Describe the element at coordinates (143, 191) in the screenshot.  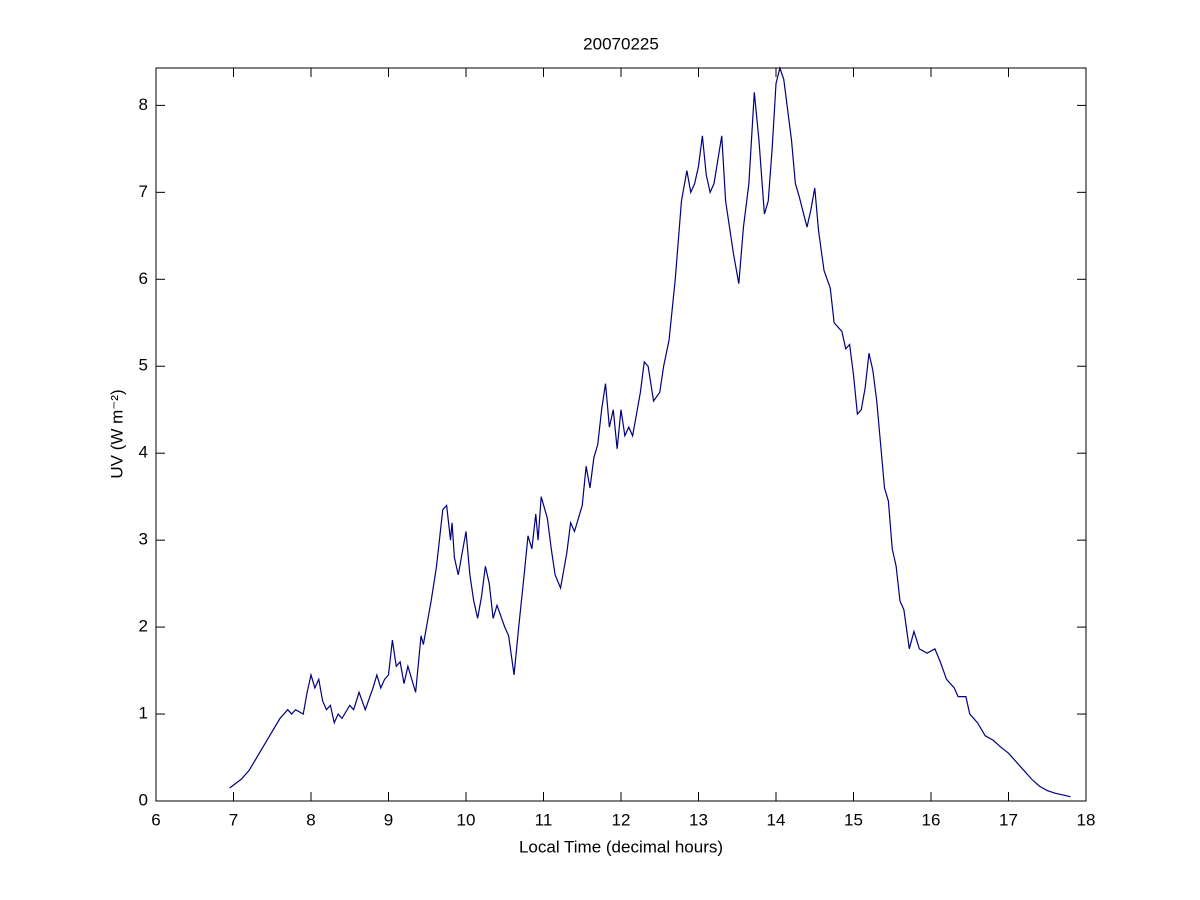
I see `y-tick-label: 7` at that location.